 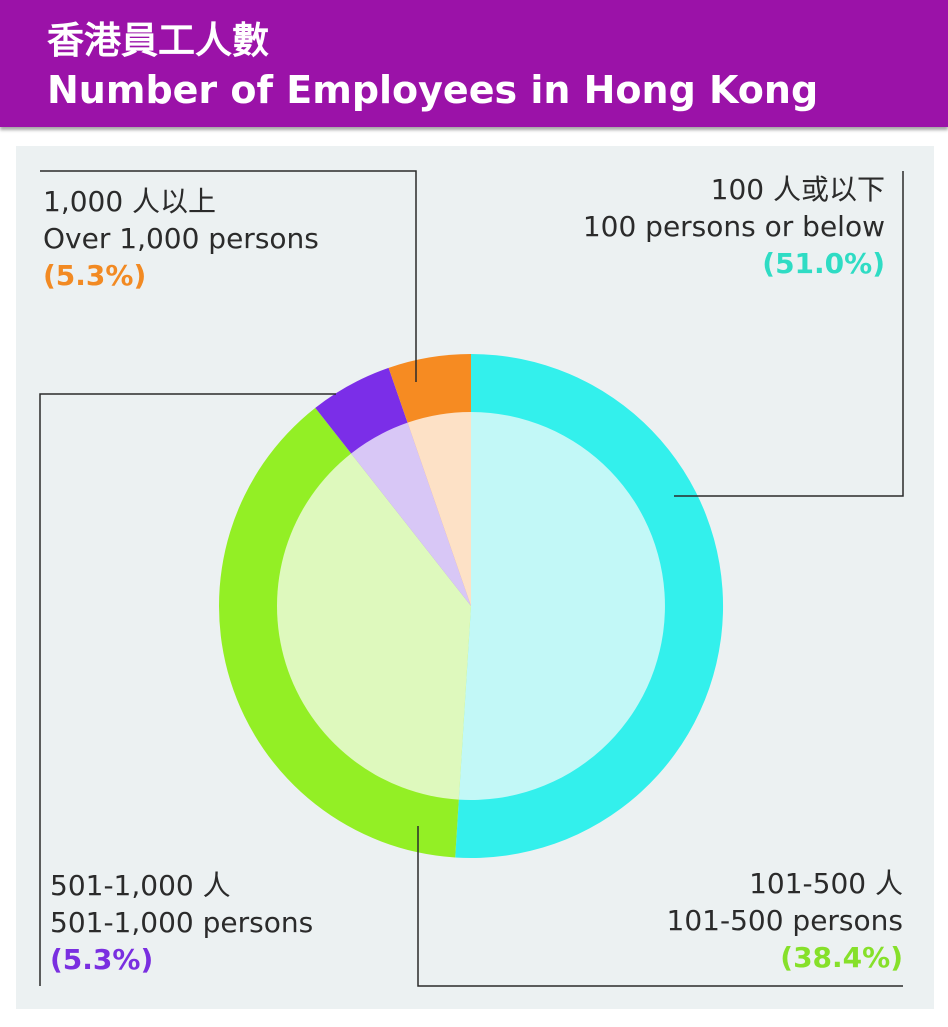 I want to click on leader-line-100-or-below, so click(x=789, y=334).